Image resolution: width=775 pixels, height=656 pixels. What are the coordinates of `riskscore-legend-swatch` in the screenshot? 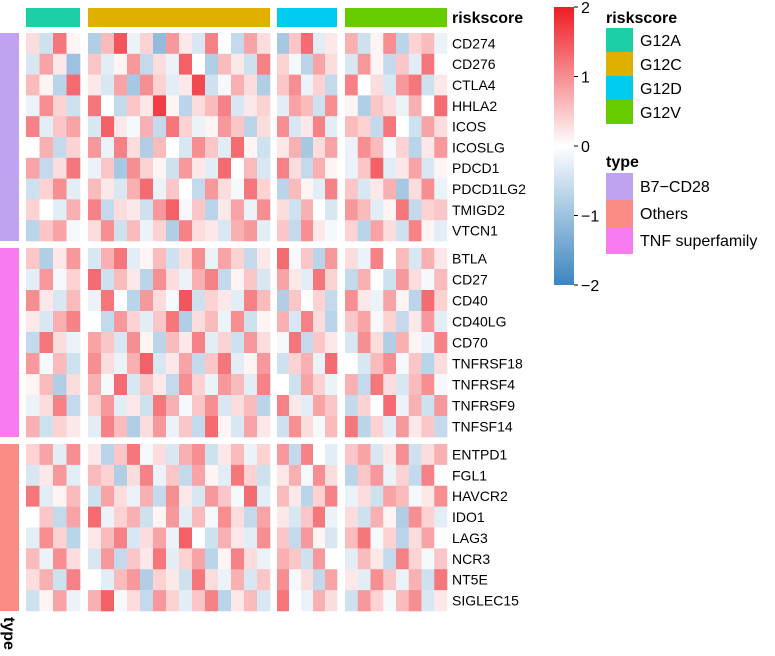 It's located at (619, 40).